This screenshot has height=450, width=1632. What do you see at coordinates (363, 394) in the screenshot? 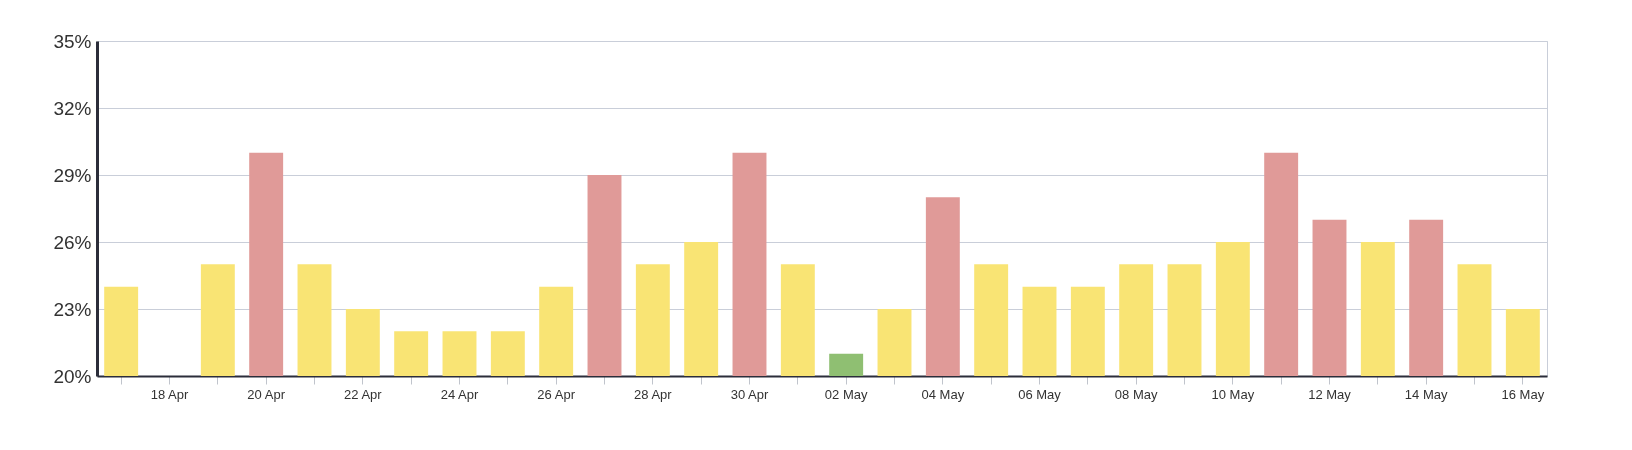
I see `x-tick-label: 22 Apr` at bounding box center [363, 394].